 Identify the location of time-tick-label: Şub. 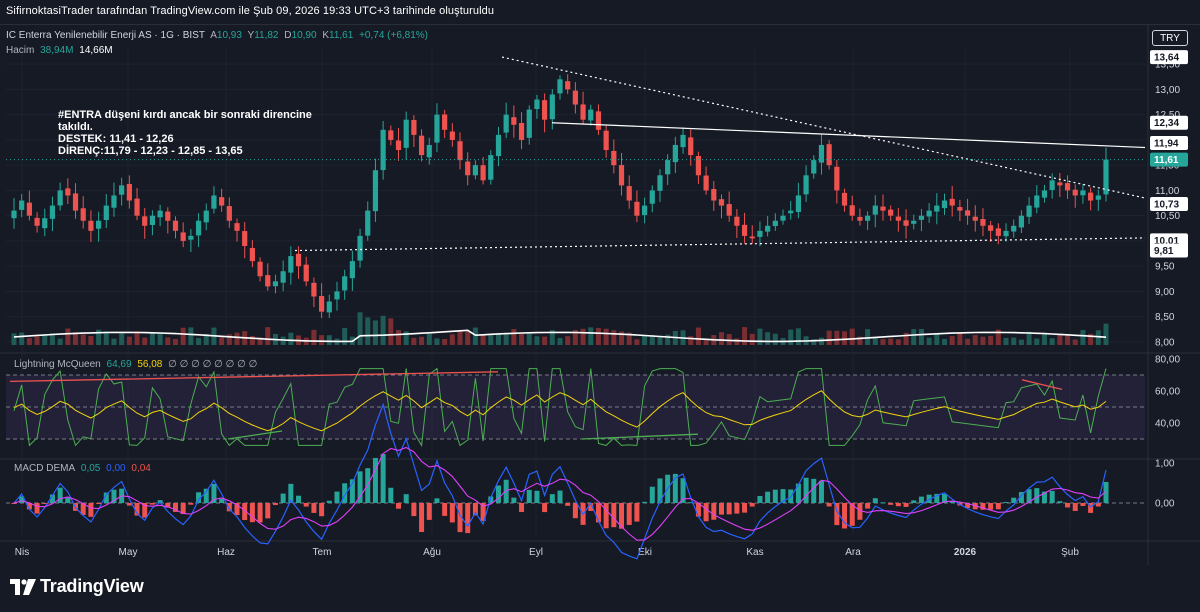
(1070, 552).